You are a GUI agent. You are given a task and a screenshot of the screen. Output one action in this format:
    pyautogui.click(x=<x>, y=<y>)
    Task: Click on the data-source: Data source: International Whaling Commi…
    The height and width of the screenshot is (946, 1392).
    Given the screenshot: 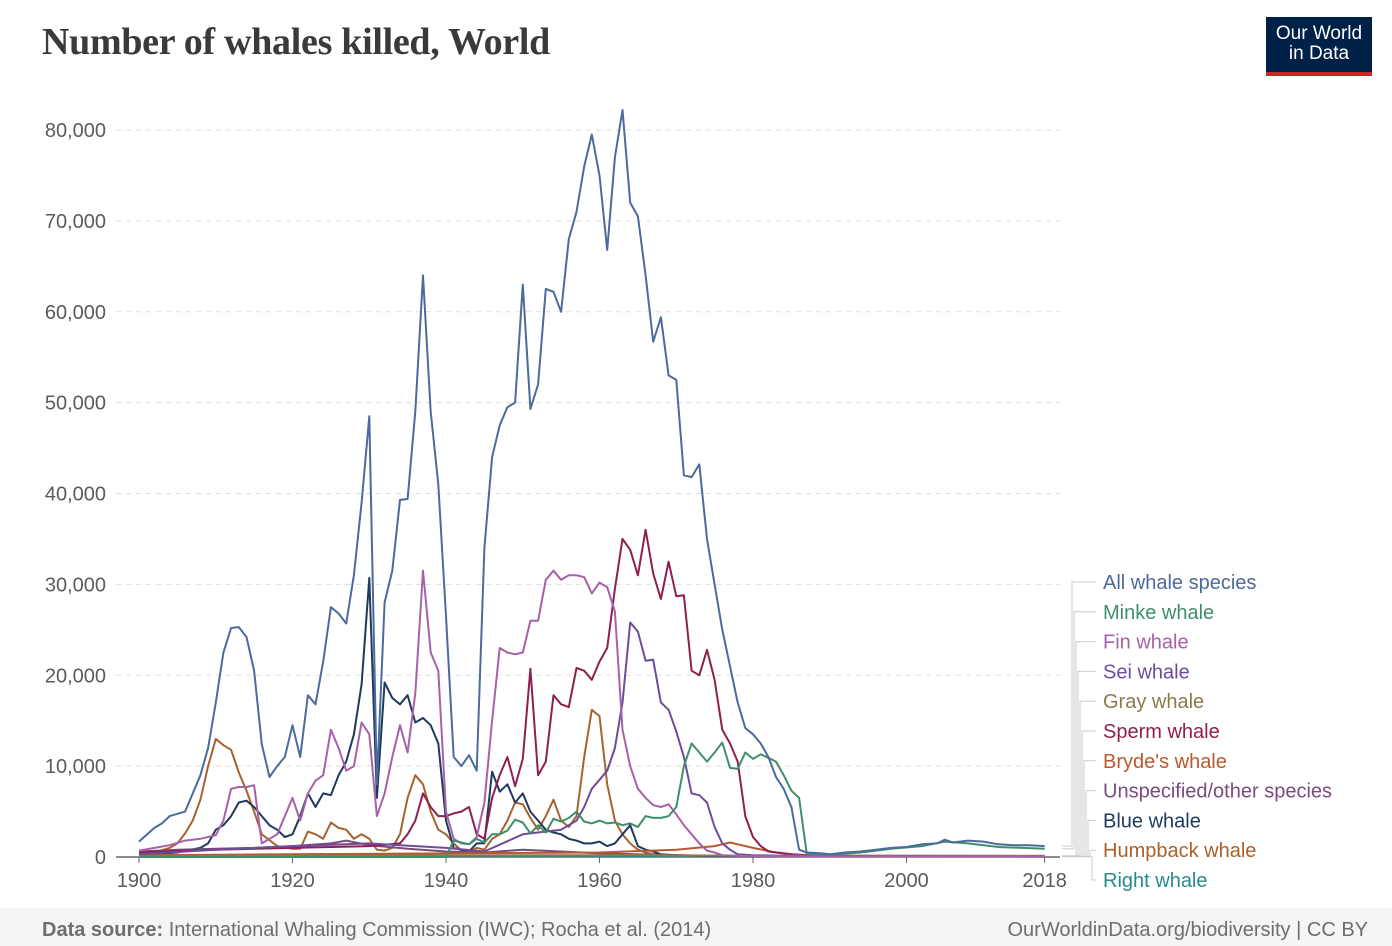 What is the action you would take?
    pyautogui.click(x=376, y=930)
    